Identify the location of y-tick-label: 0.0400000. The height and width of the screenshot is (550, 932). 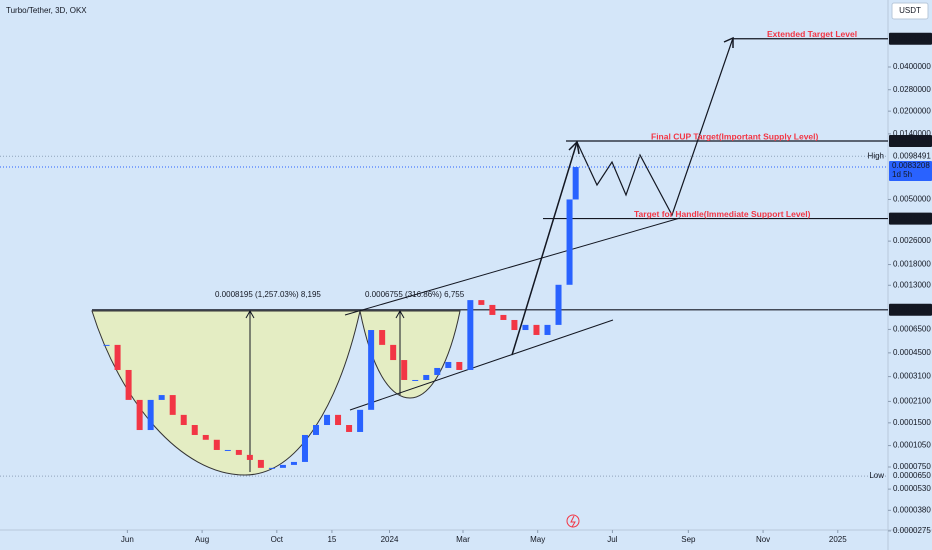
(912, 66).